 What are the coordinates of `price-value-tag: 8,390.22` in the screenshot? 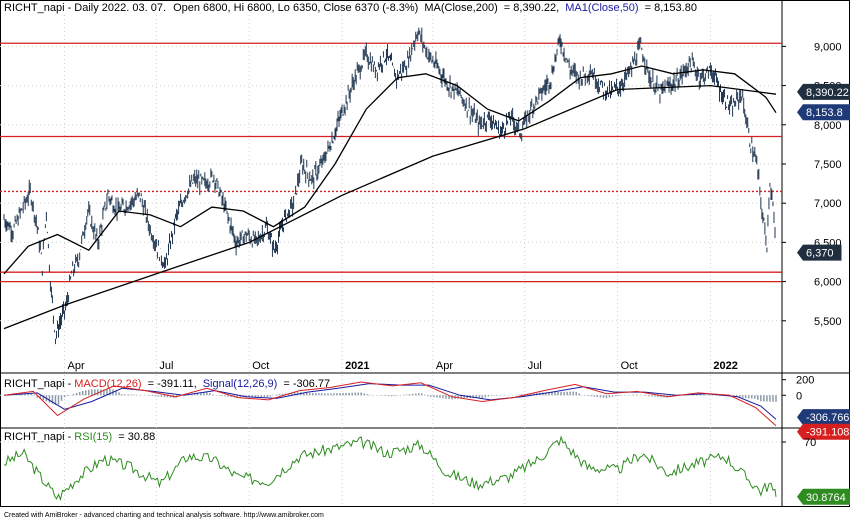 It's located at (823, 91).